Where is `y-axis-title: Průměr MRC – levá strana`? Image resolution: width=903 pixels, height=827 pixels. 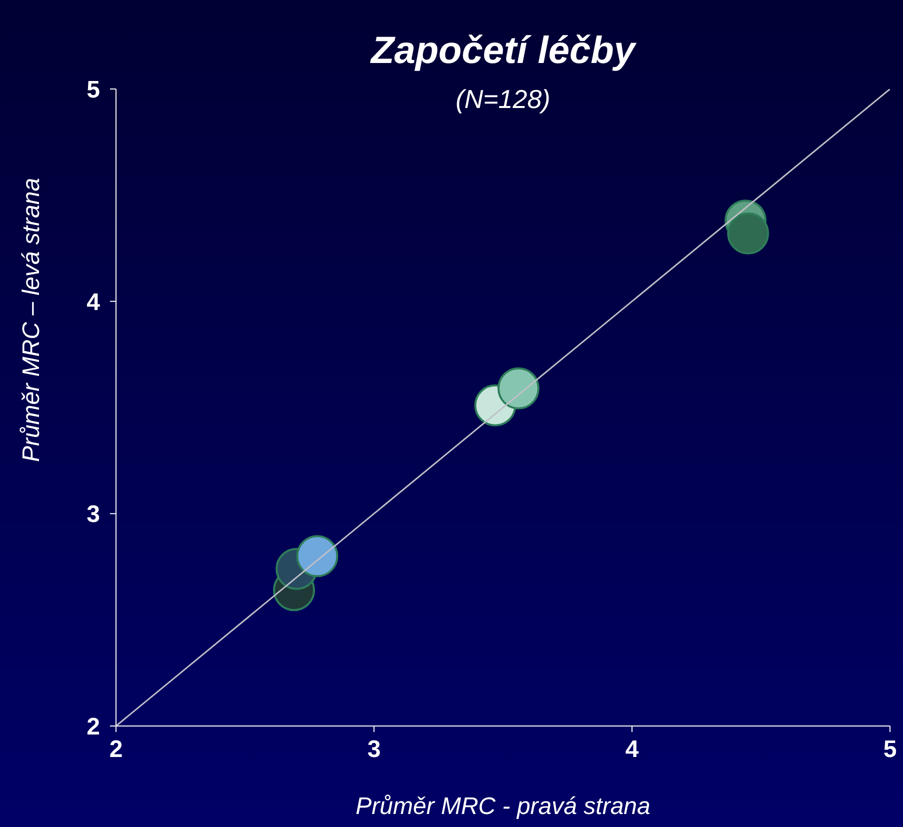
y-axis-title: Průměr MRC – levá strana is located at coordinates (32, 320).